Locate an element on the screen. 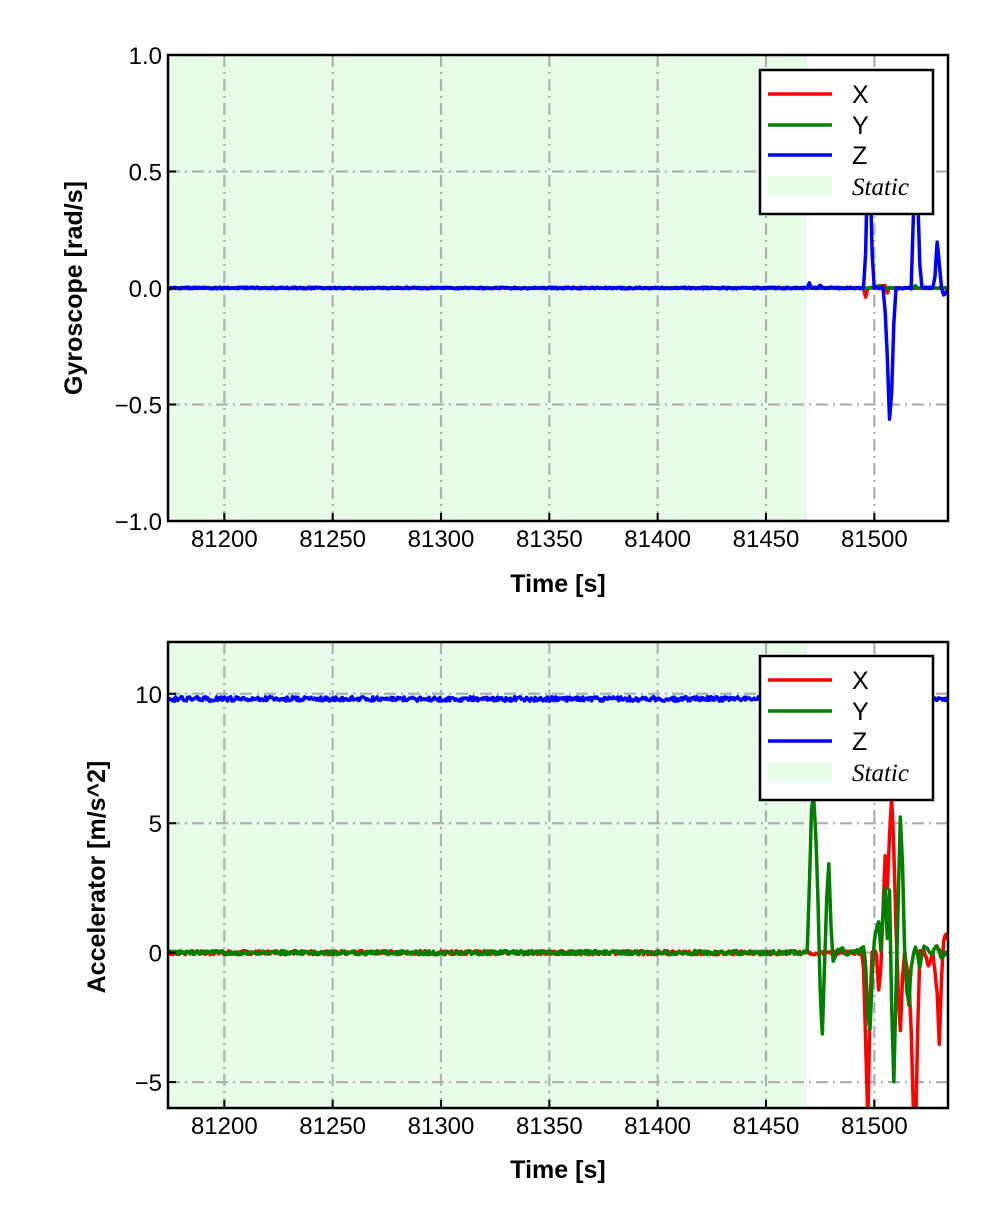 This screenshot has width=992, height=1228. y-tick-label: 0 is located at coordinates (155, 954).